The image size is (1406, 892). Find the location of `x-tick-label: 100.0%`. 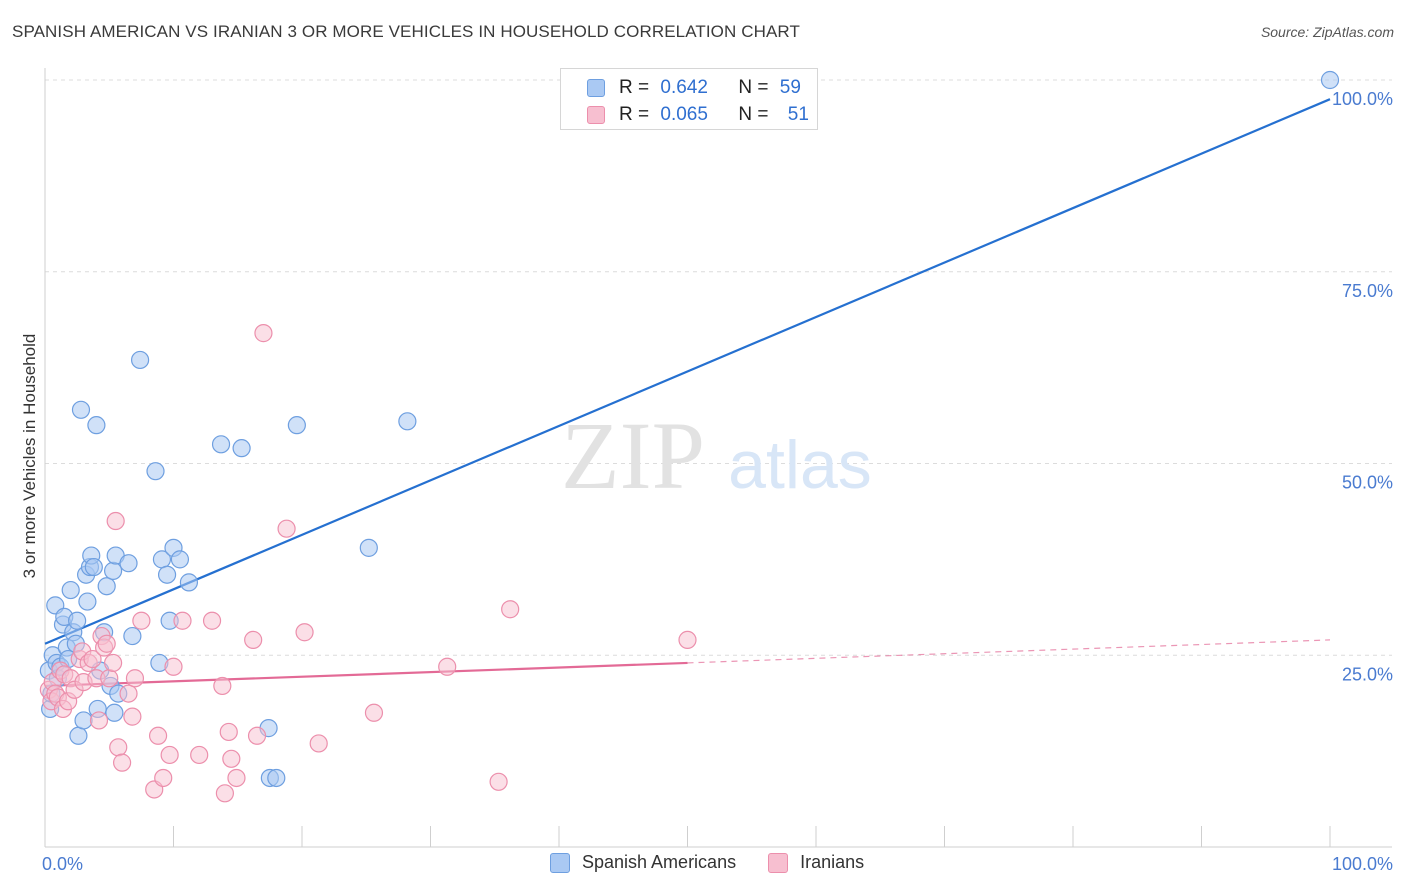

x-tick-label: 100.0% is located at coordinates (1362, 864).